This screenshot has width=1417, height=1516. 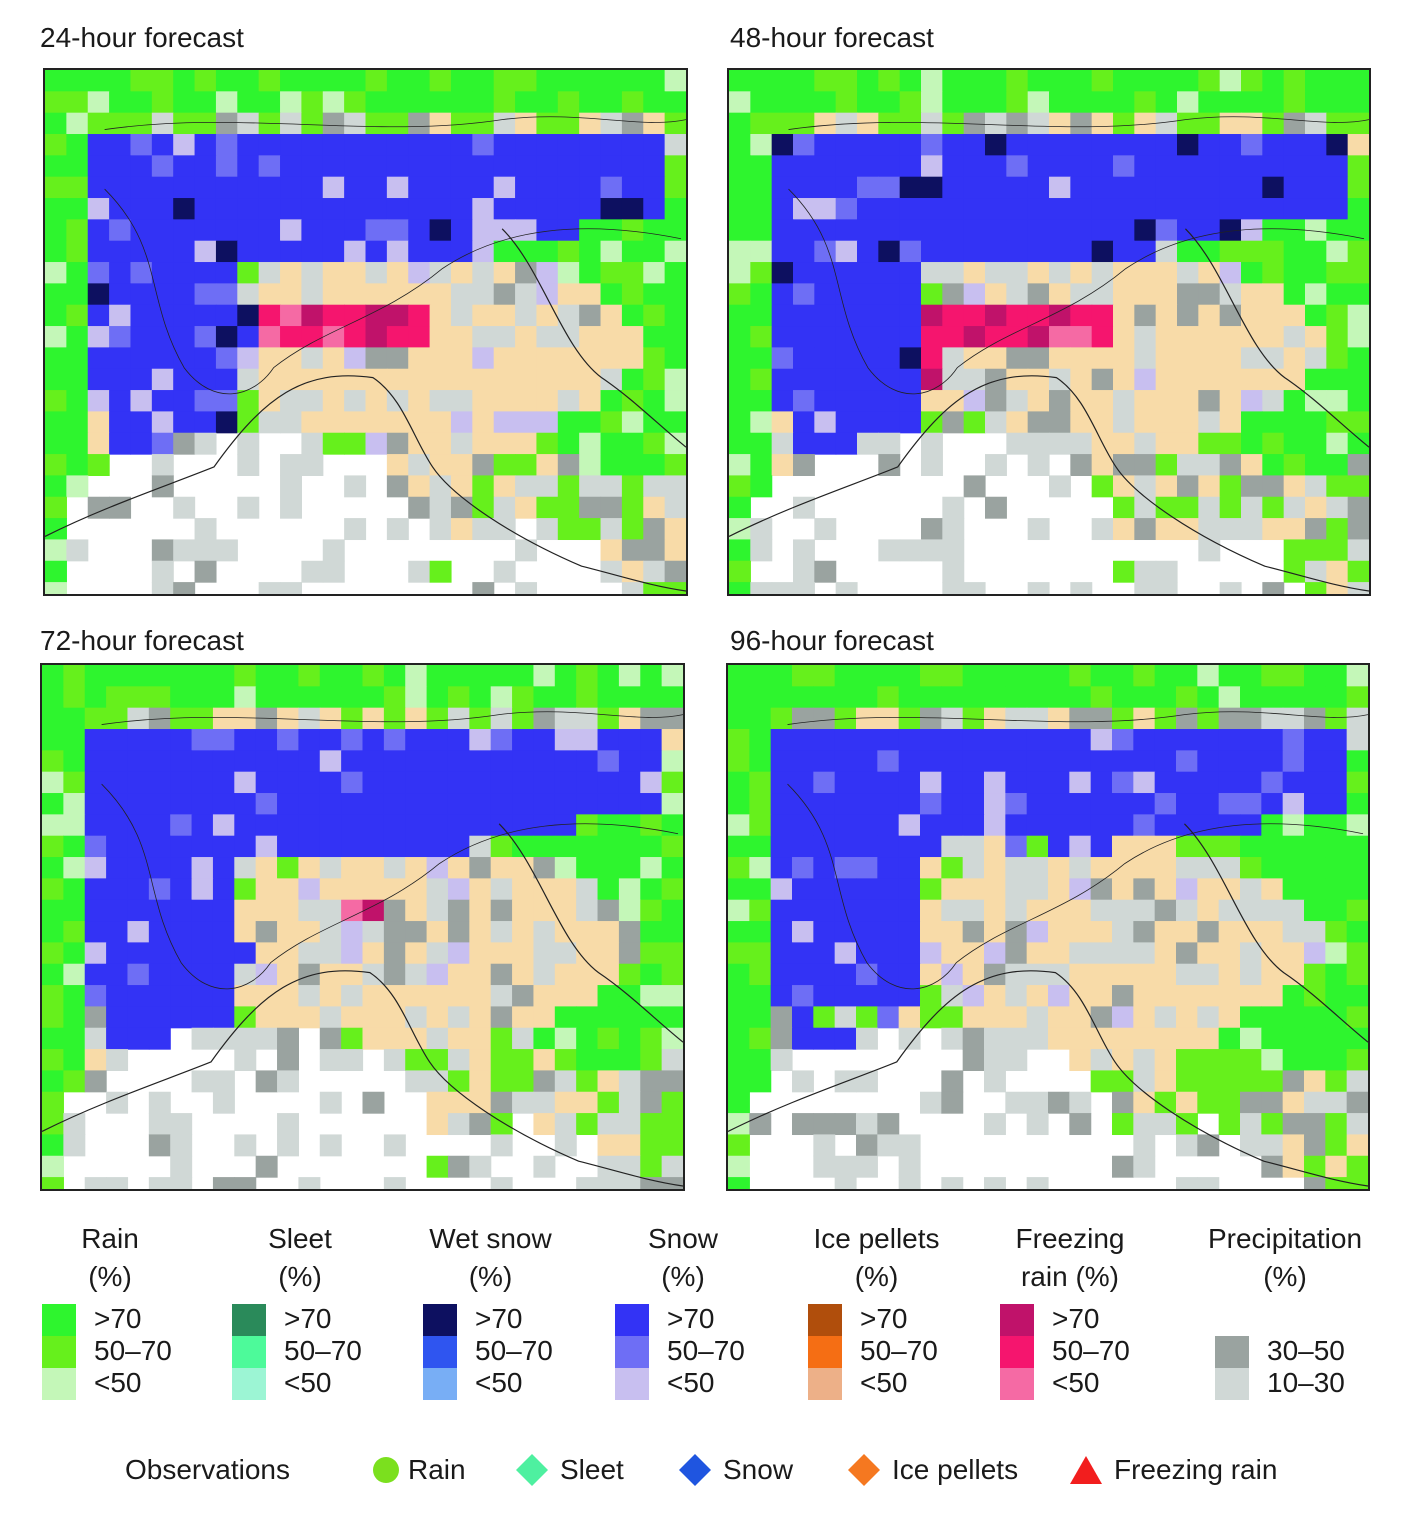 I want to click on coastline, so click(x=365, y=483).